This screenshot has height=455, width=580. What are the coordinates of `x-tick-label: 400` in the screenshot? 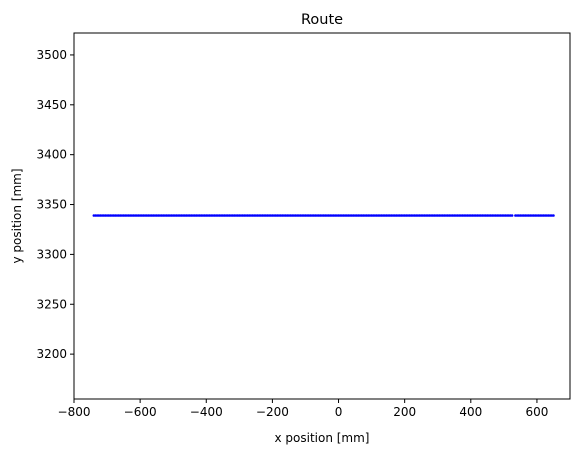 It's located at (470, 412).